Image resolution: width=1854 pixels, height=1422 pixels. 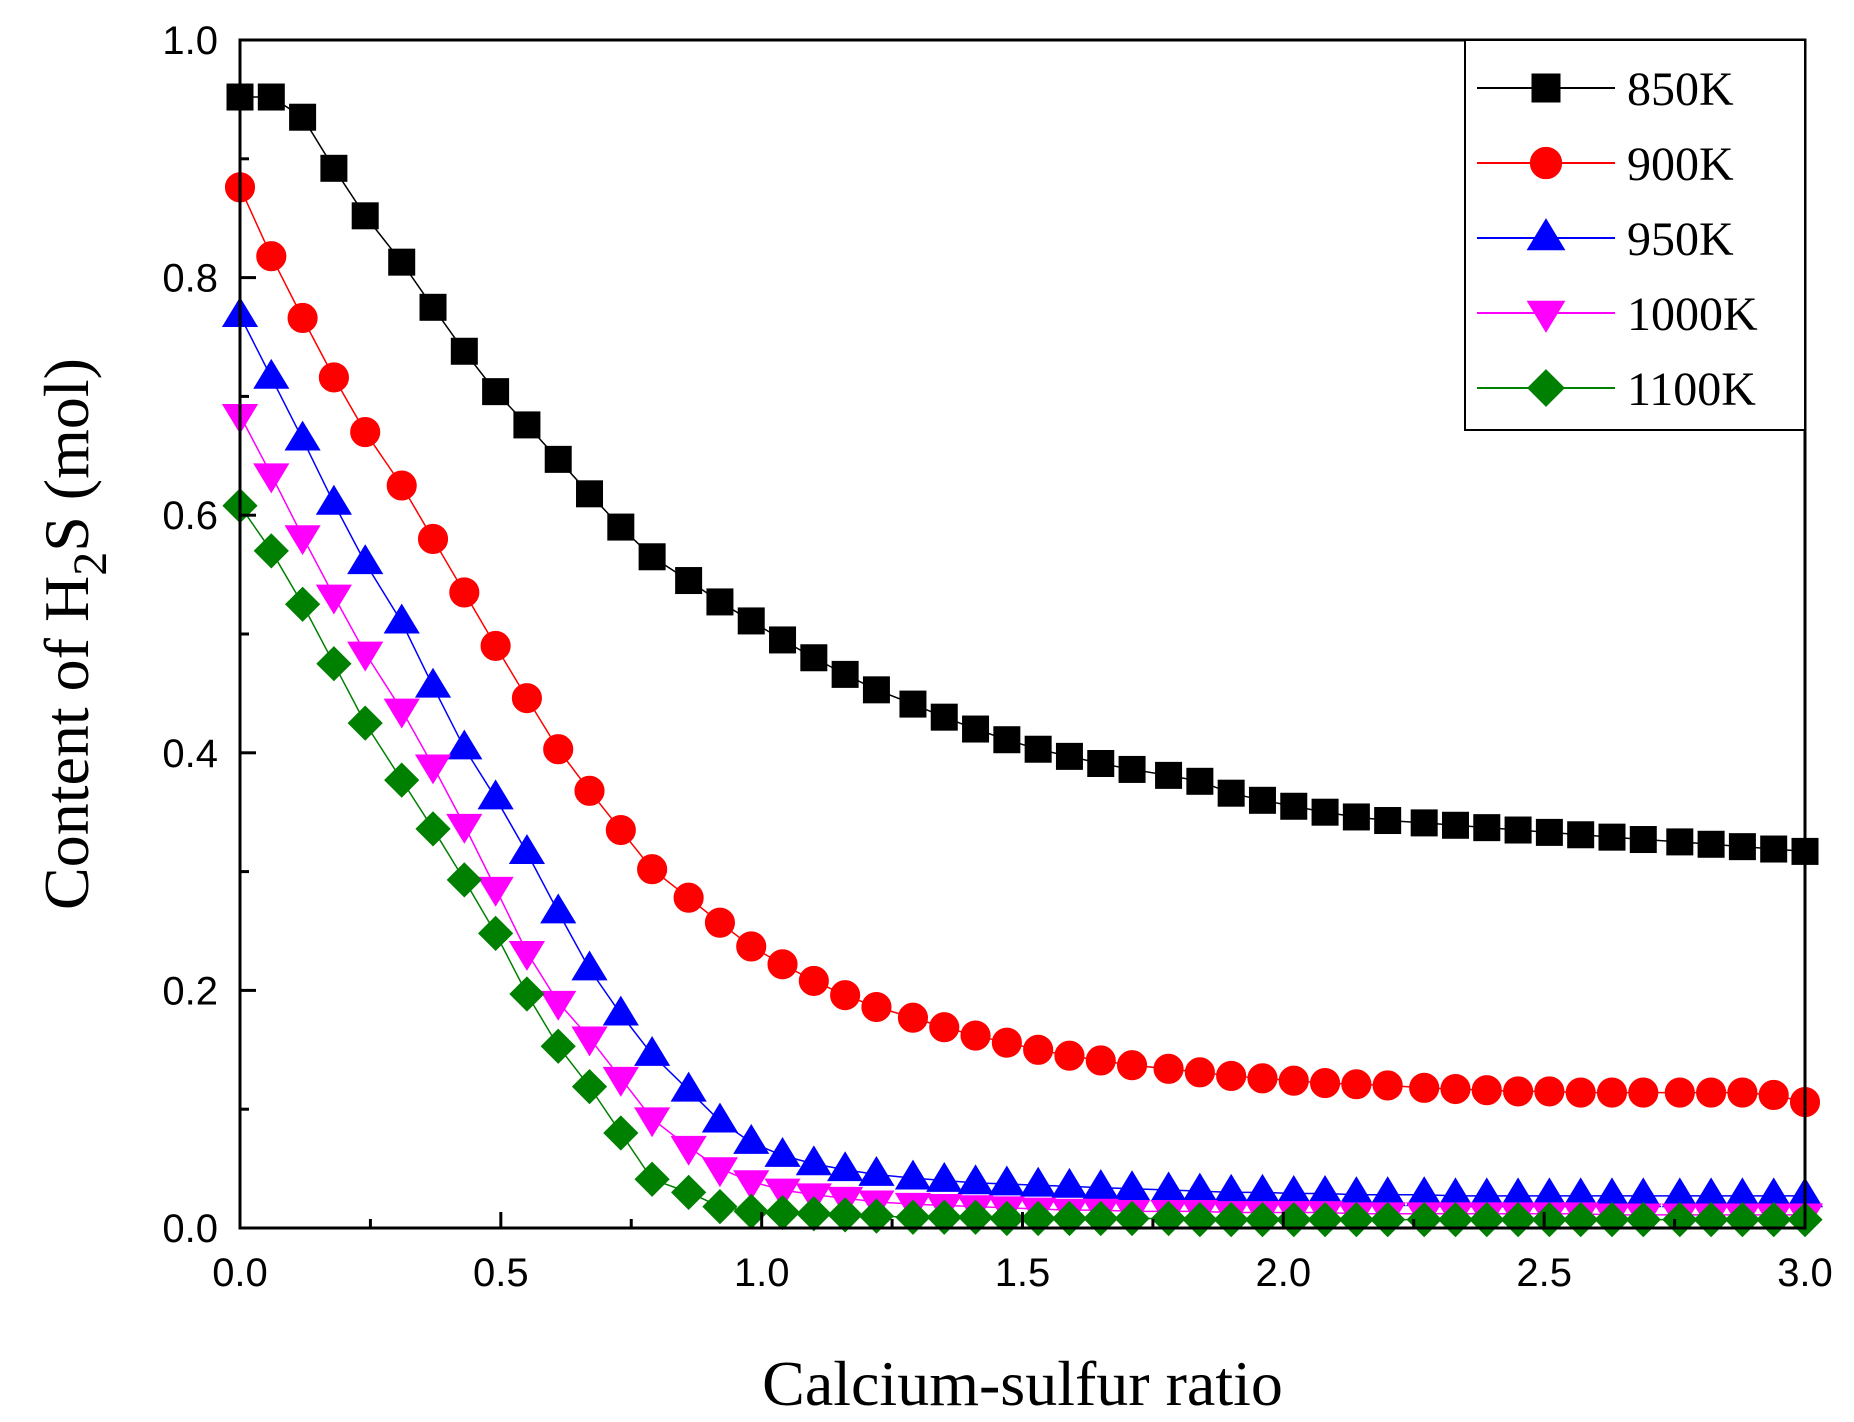 I want to click on legend-label: 950K, so click(x=1680, y=239).